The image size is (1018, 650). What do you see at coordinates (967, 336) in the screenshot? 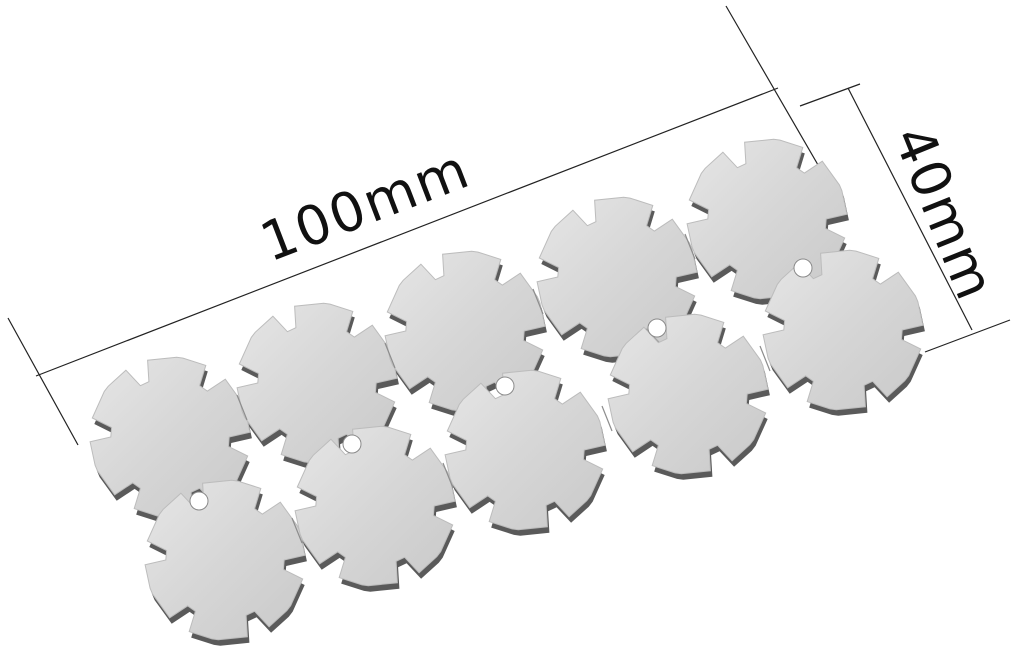
I see `width-extension-bottom` at bounding box center [967, 336].